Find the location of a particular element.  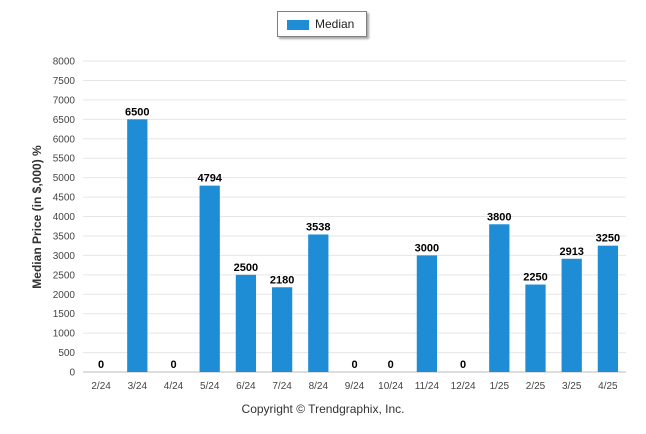

x-tick-label: 11/24 is located at coordinates (427, 386).